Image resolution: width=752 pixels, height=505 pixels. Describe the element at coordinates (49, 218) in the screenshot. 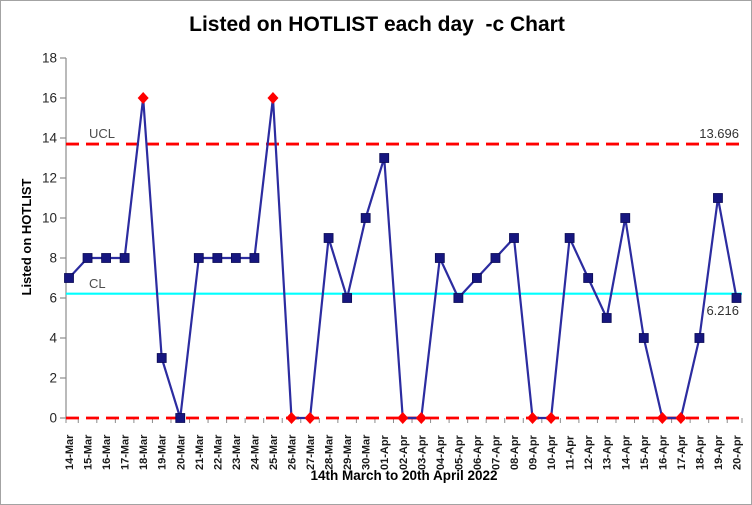

I see `y-tick-label: 10` at that location.